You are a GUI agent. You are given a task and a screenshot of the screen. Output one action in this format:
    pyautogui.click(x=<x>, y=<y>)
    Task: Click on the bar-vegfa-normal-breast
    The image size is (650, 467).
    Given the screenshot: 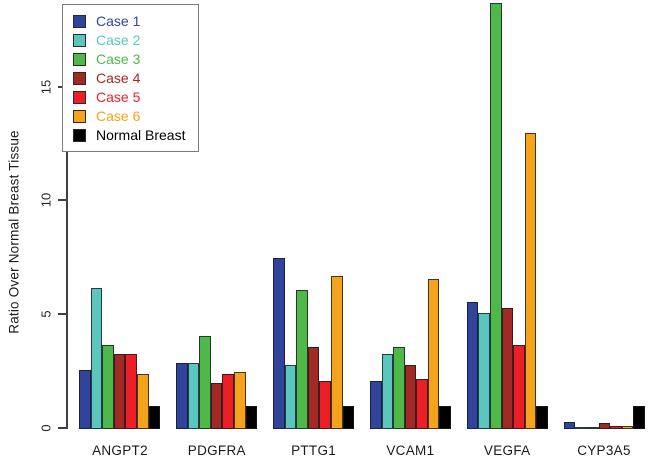 What is the action you would take?
    pyautogui.click(x=542, y=417)
    